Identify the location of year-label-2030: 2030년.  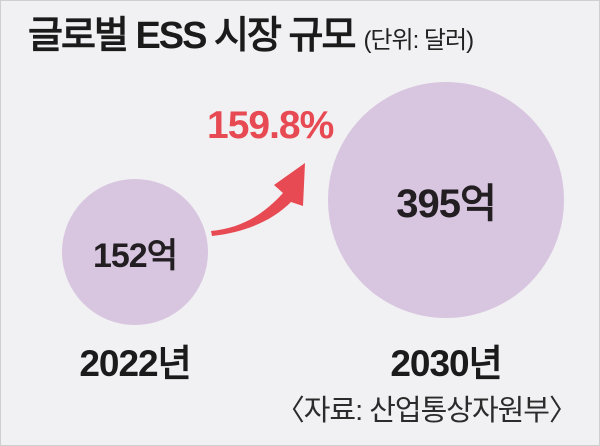
(446, 363).